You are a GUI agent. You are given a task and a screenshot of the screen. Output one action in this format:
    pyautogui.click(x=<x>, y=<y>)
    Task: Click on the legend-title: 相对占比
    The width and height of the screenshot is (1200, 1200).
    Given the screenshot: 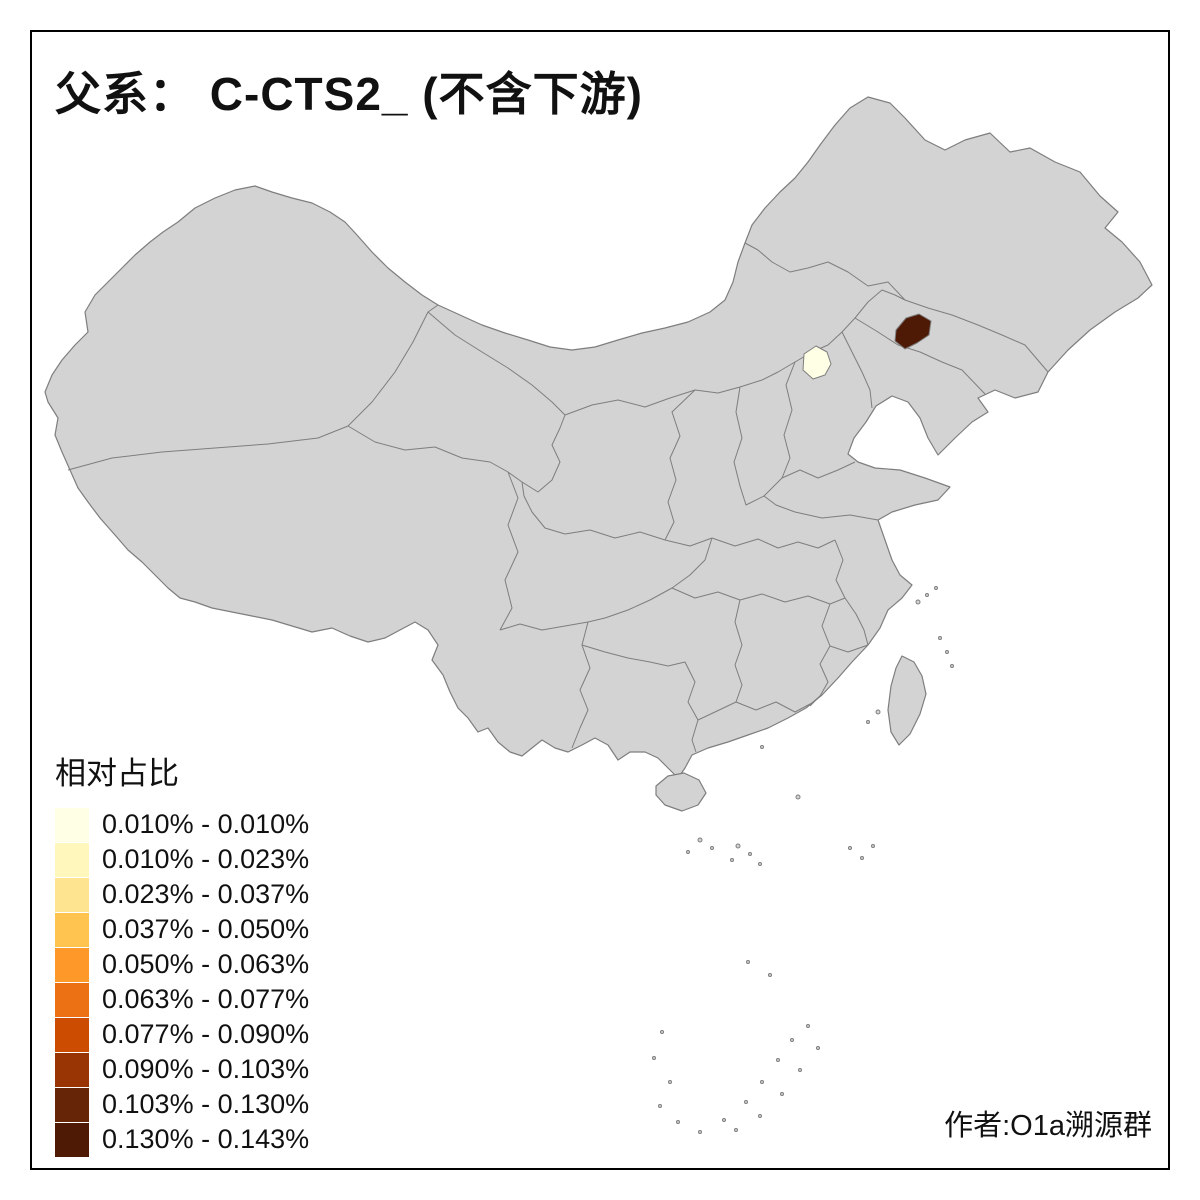 What is the action you would take?
    pyautogui.click(x=117, y=773)
    